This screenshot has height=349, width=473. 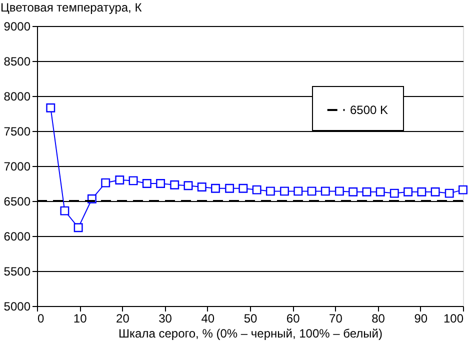 I want to click on y-tick-label: 6500, so click(x=17, y=201).